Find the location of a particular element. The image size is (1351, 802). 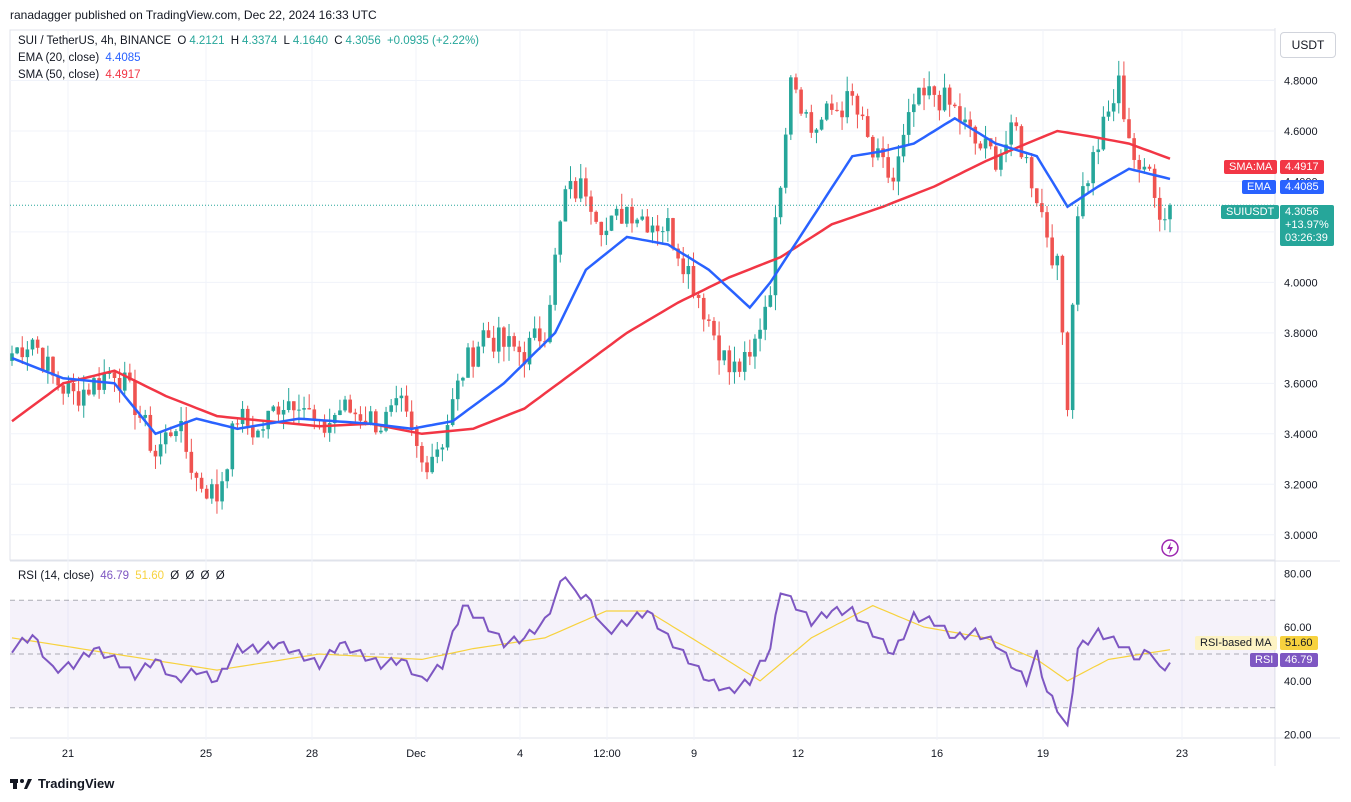

sma-legend: SMA (50, close) 4.4917 is located at coordinates (81, 75).